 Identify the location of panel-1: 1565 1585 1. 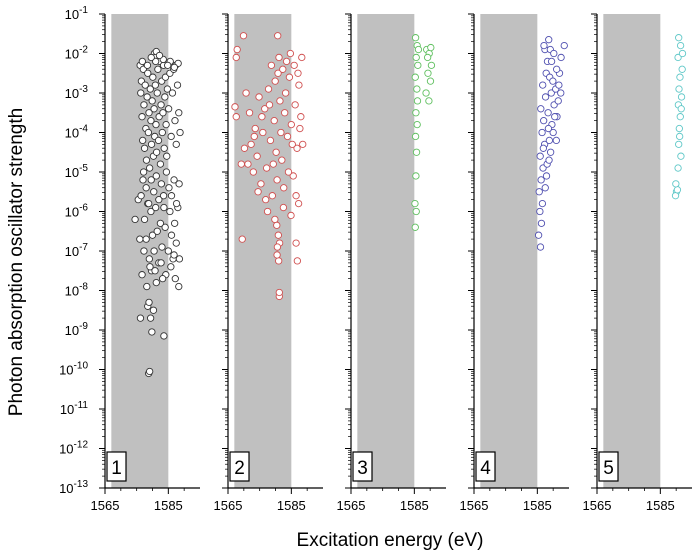
(145, 263).